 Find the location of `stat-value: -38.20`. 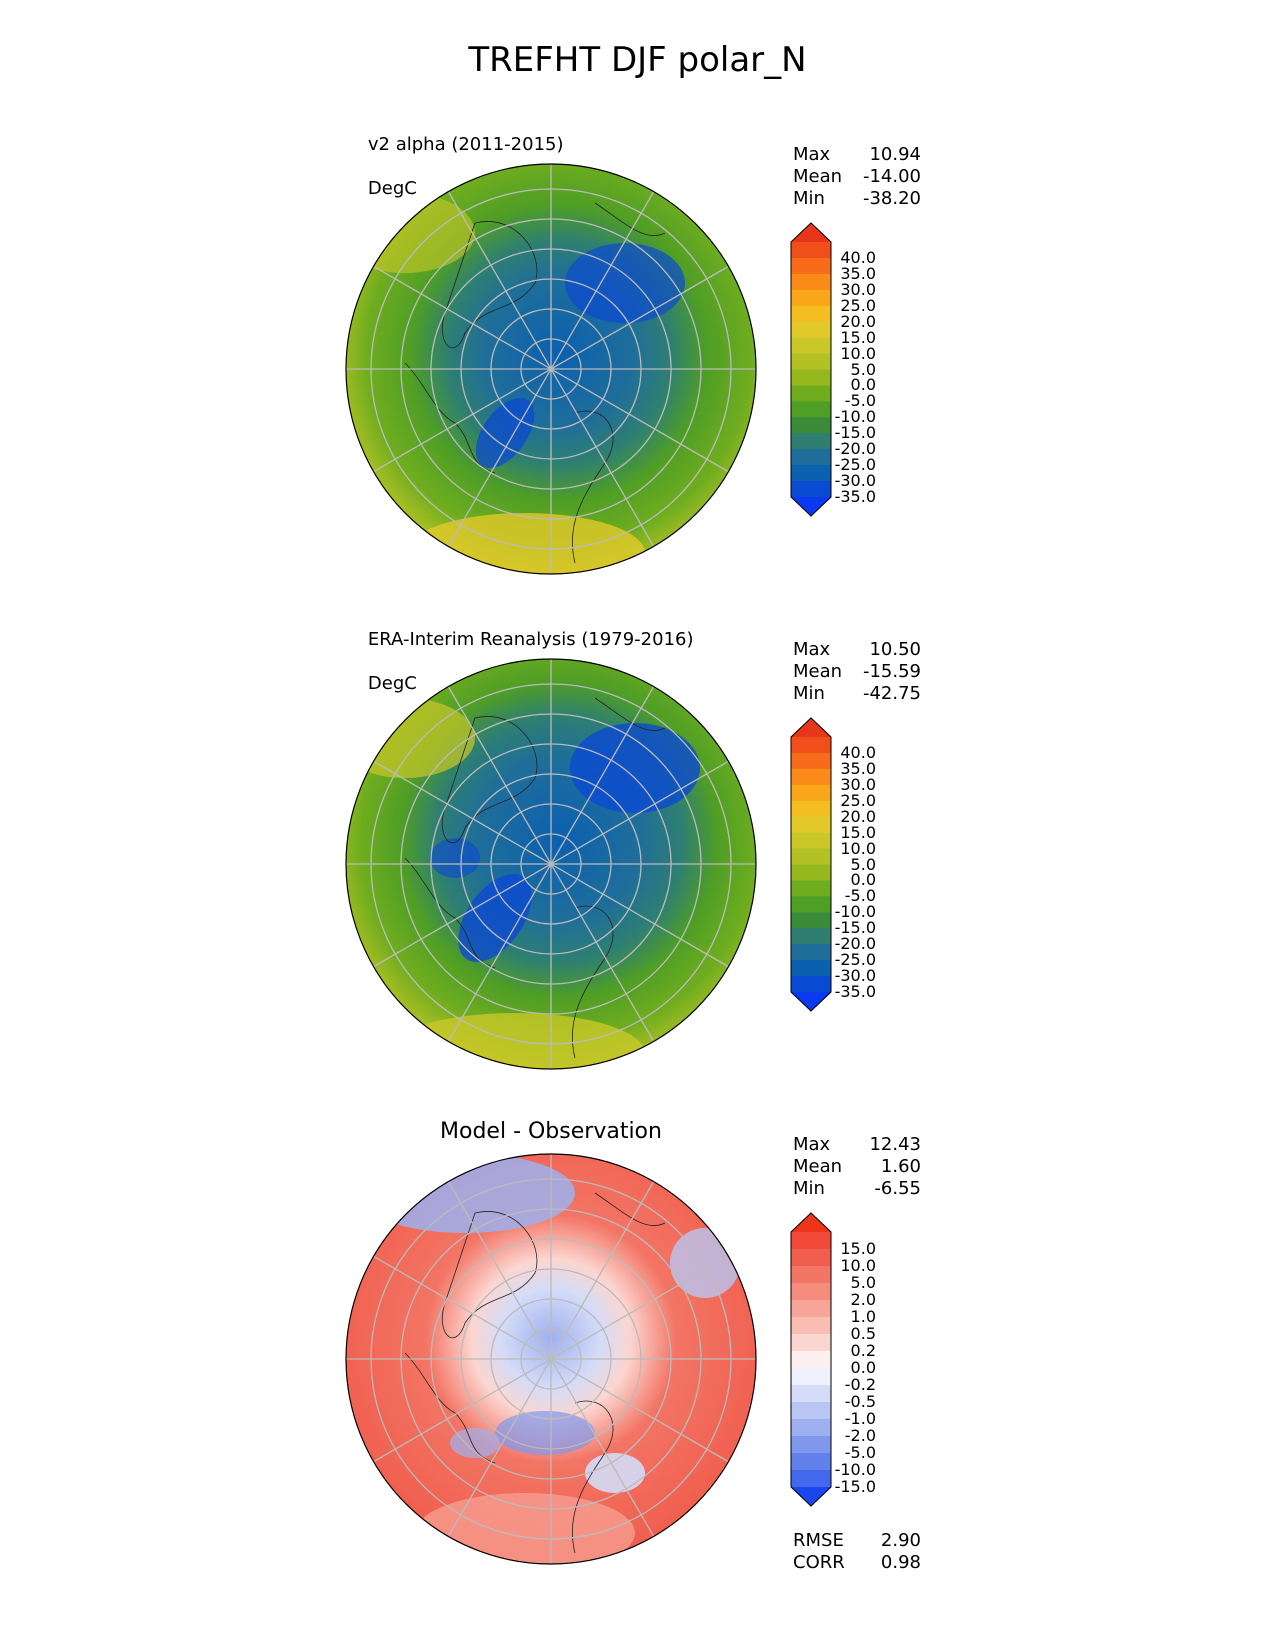

stat-value: -38.20 is located at coordinates (891, 198).